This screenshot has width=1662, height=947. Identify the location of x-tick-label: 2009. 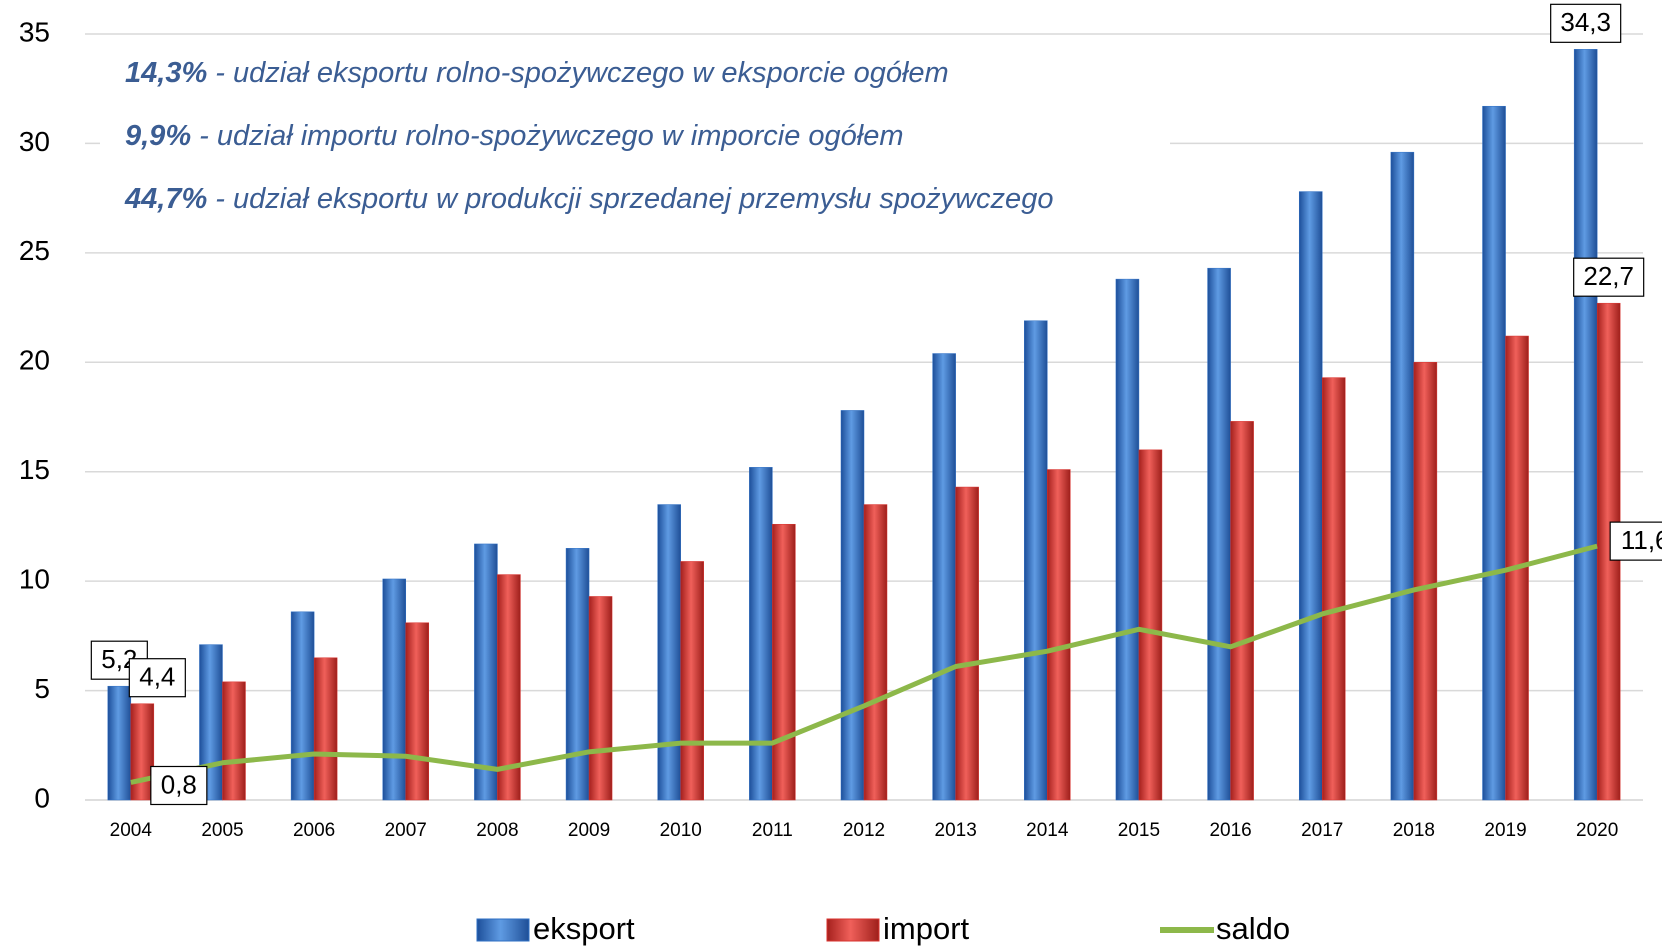
(589, 830).